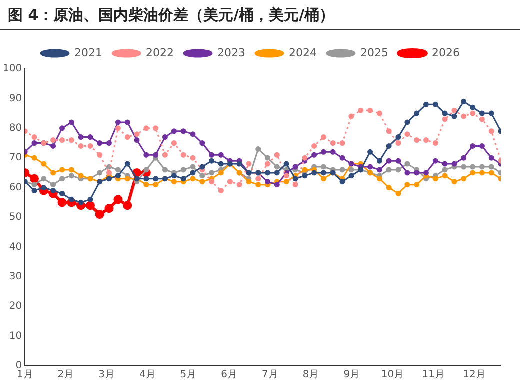 This screenshot has width=520, height=390. What do you see at coordinates (160, 53) in the screenshot?
I see `legend-label: 2022` at bounding box center [160, 53].